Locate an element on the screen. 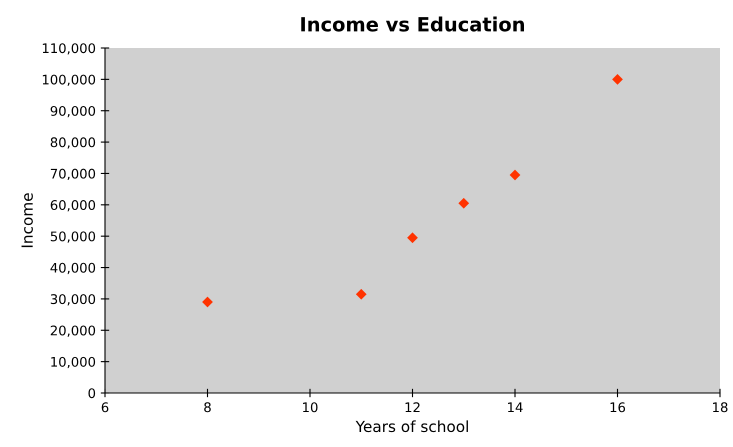 The width and height of the screenshot is (733, 447). x-tick-label: 6 is located at coordinates (105, 407).